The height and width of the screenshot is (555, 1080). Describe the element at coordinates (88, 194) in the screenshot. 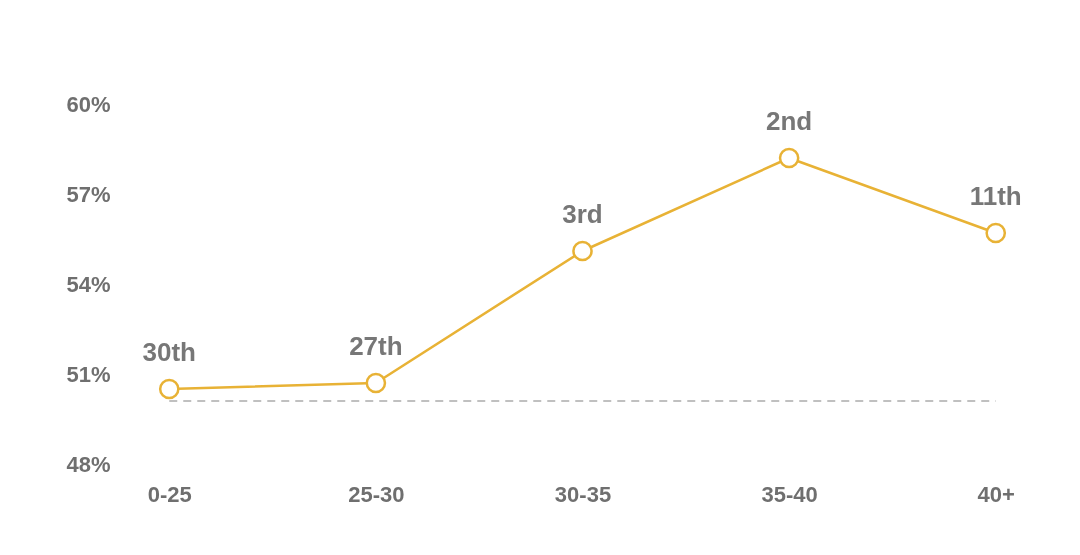

I see `y-tick-label: 57%` at that location.